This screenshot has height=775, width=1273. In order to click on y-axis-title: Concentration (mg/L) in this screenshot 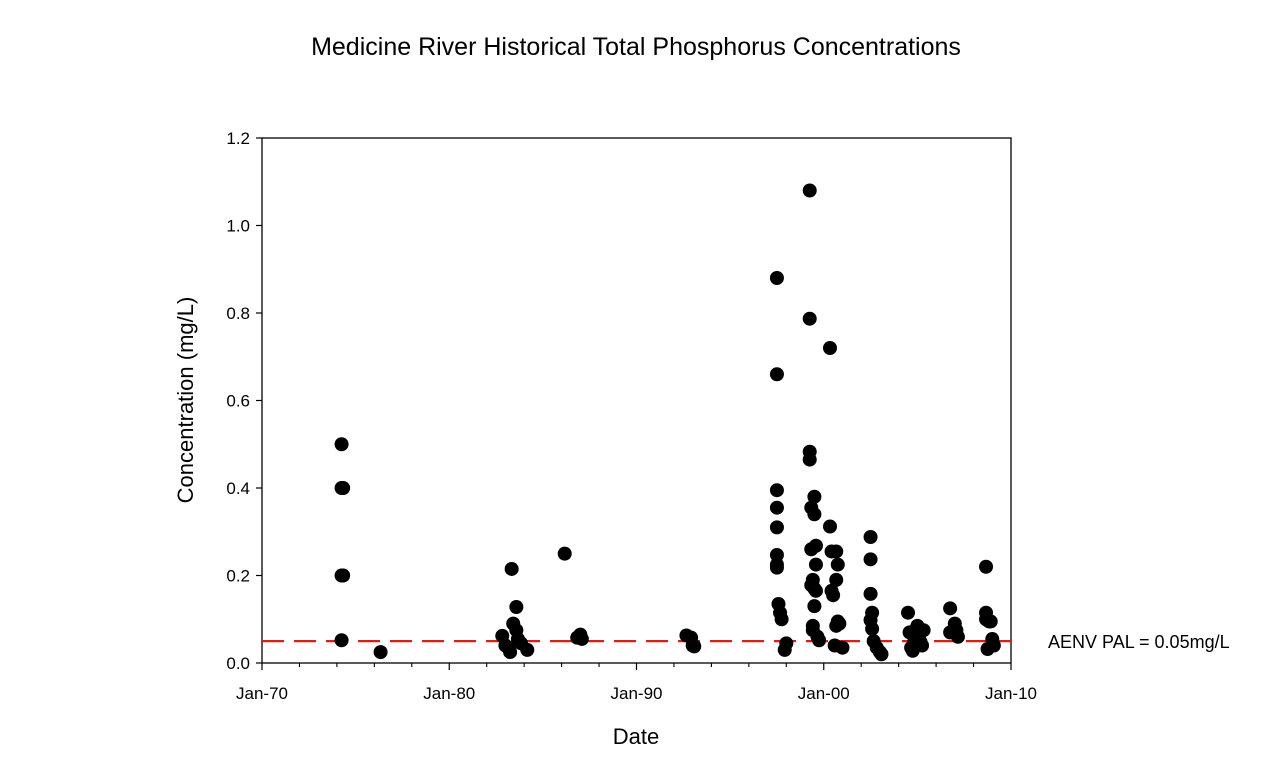, I will do `click(185, 400)`.